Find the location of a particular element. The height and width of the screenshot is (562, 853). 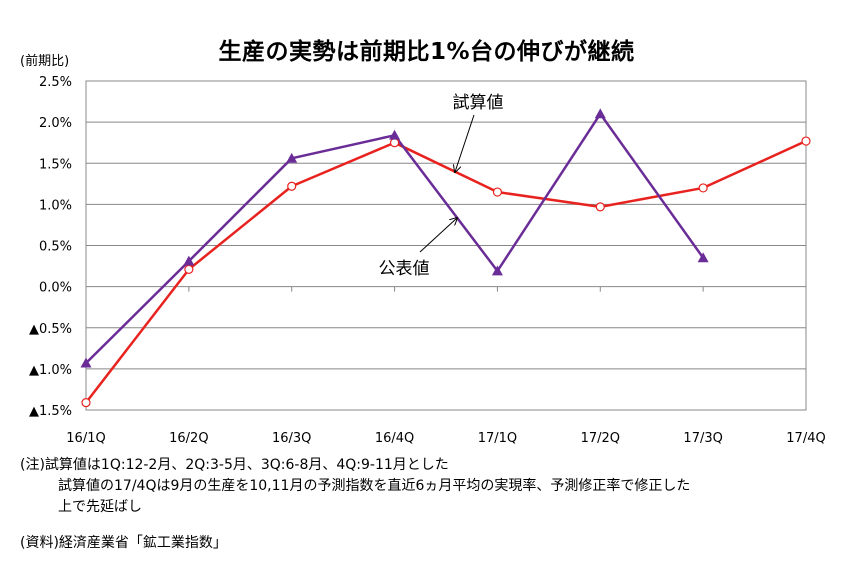

x-tick-label-2: 16/3Q is located at coordinates (291, 438).